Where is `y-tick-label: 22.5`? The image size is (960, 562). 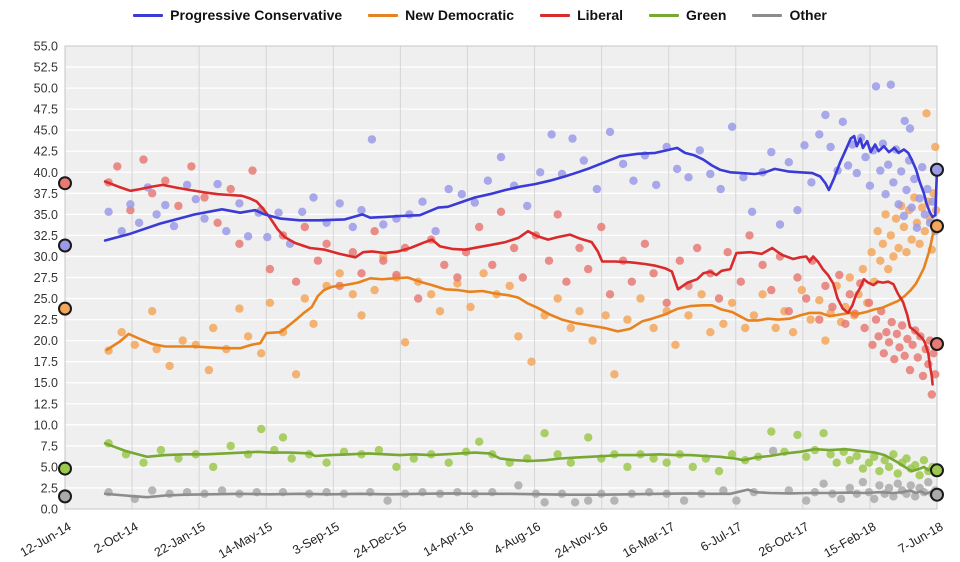
y-tick-label: 22.5 is located at coordinates (46, 320).